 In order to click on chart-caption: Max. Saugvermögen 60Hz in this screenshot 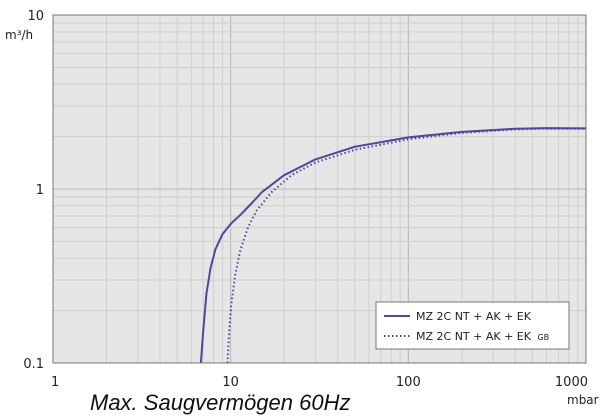, I will do `click(220, 402)`.